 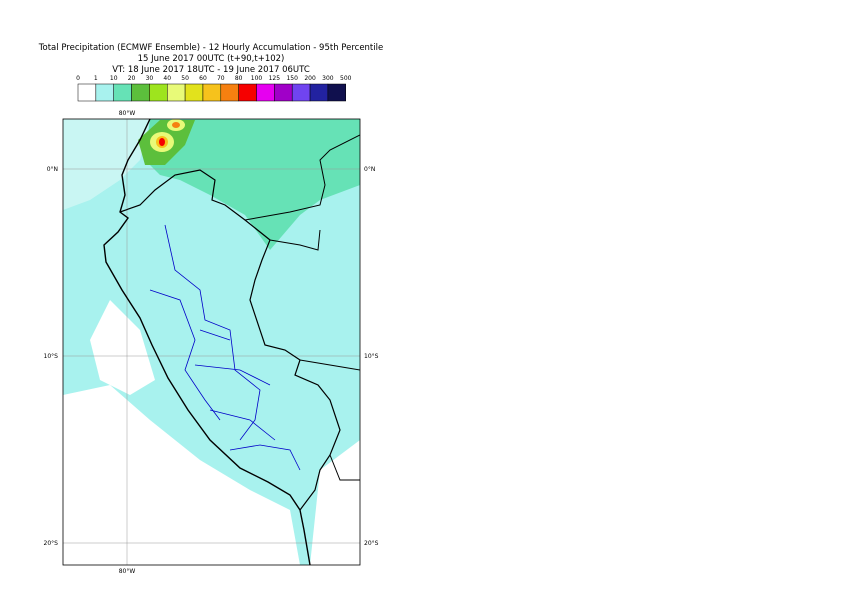 I want to click on legend-label: 70, so click(x=221, y=78).